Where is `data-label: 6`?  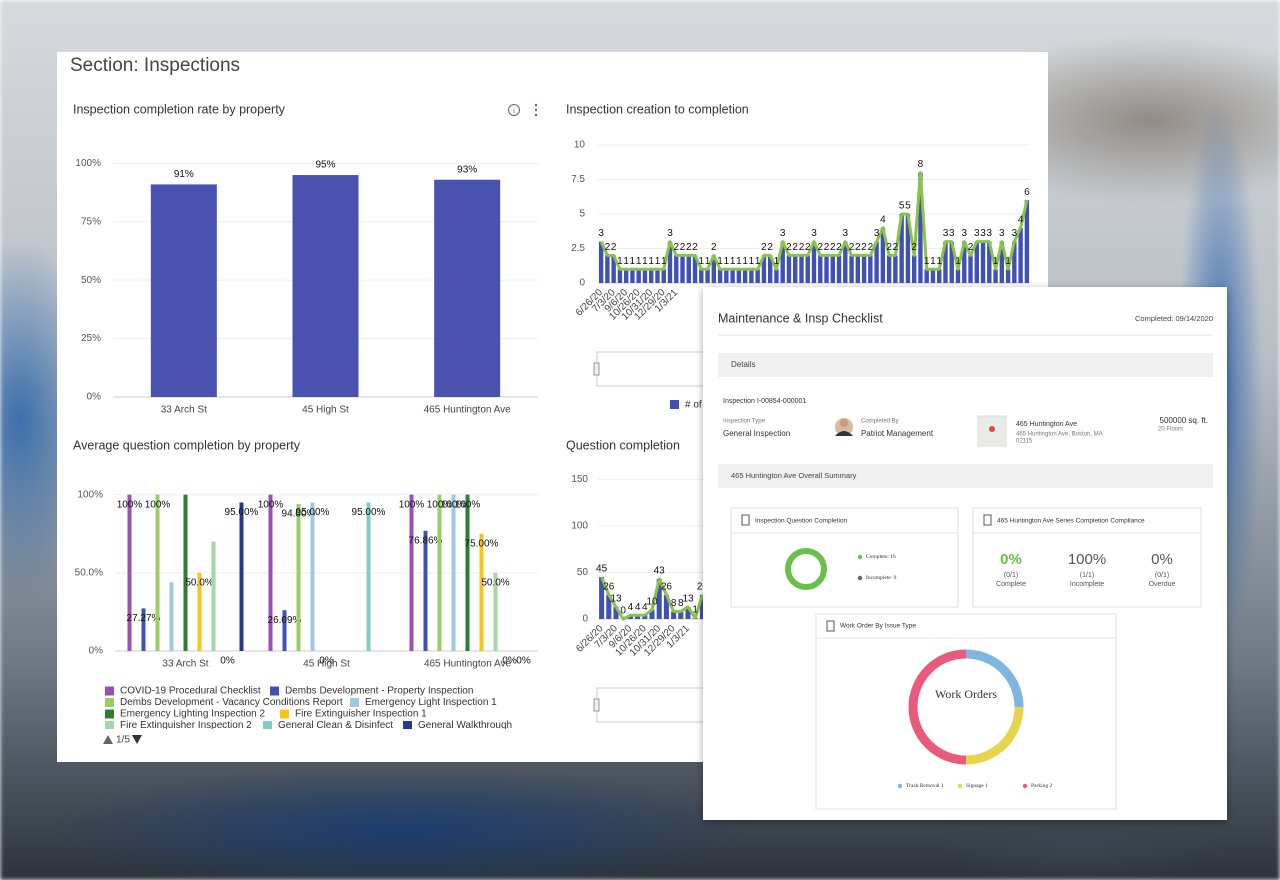 data-label: 6 is located at coordinates (1027, 192).